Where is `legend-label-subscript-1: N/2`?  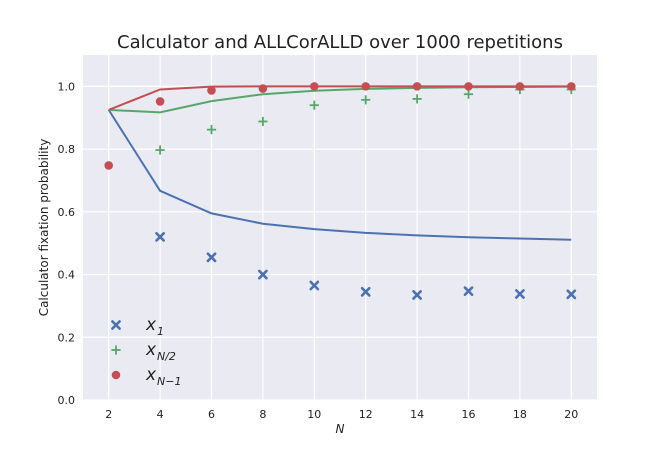 legend-label-subscript-1: N/2 is located at coordinates (166, 356).